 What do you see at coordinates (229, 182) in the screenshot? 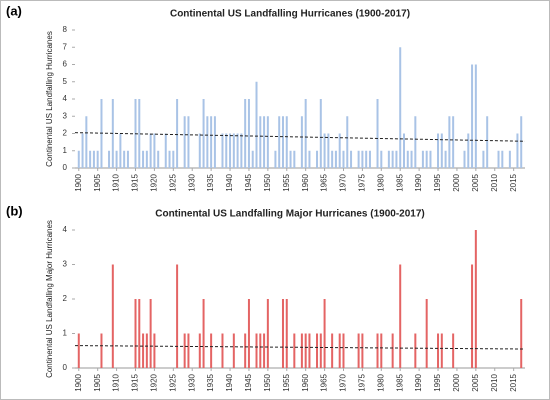
I see `x-tick-label: 1940` at bounding box center [229, 182].